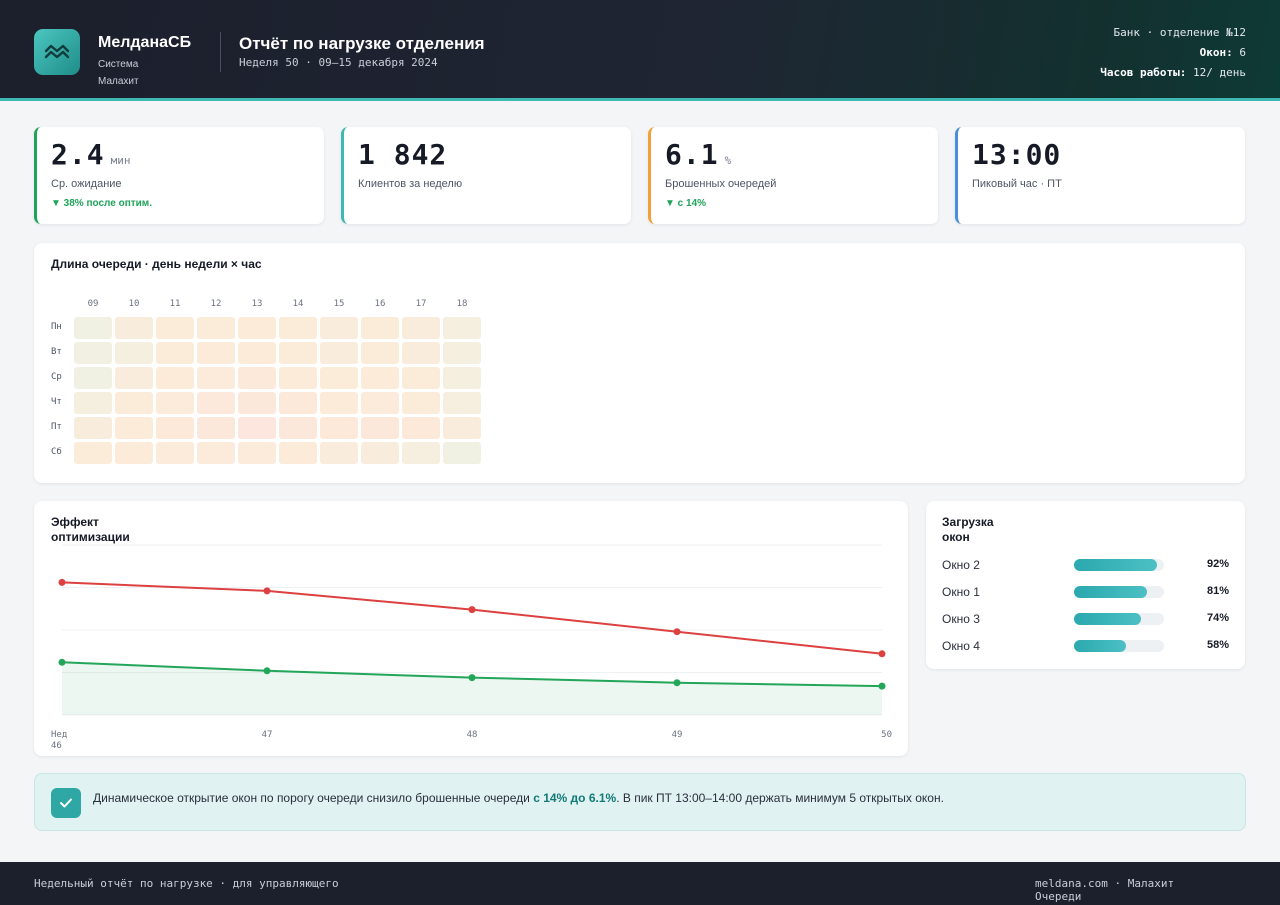 The width and height of the screenshot is (1280, 905). What do you see at coordinates (1217, 564) in the screenshot?
I see `window-load-percent: 92%` at bounding box center [1217, 564].